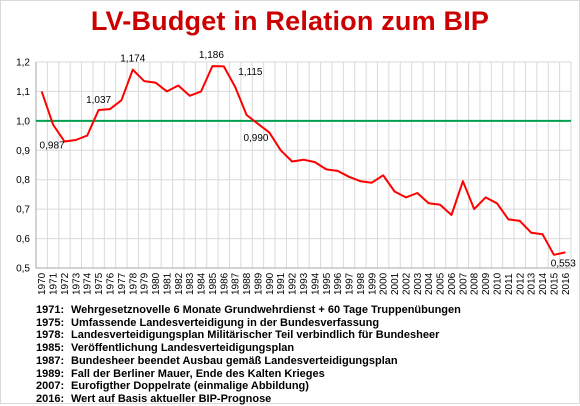  I want to click on x-tick-label: 1980, so click(156, 283).